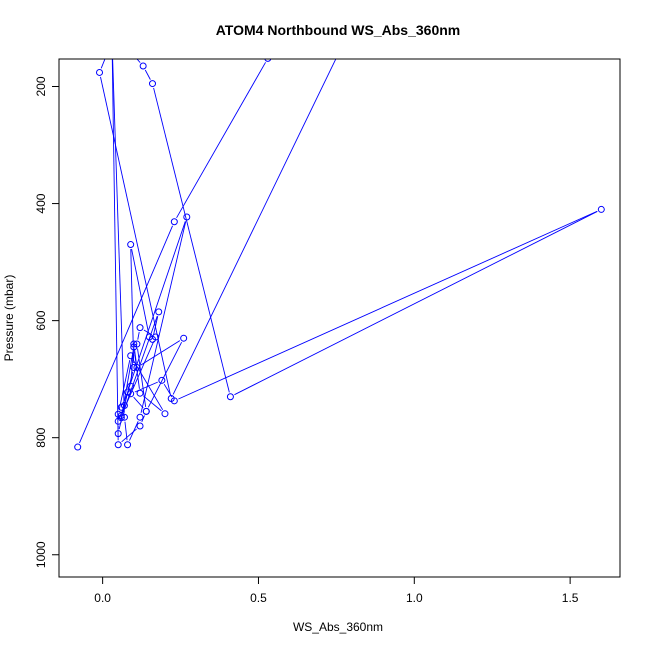  What do you see at coordinates (258, 598) in the screenshot?
I see `x-tick-label: 0.5` at bounding box center [258, 598].